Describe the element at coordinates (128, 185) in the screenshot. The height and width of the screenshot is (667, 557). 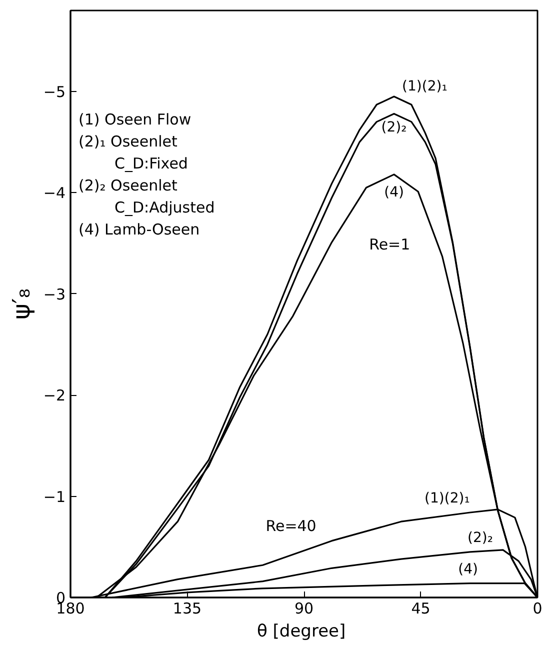
I see `annotation: (2)₂ Oseenlet` at that location.